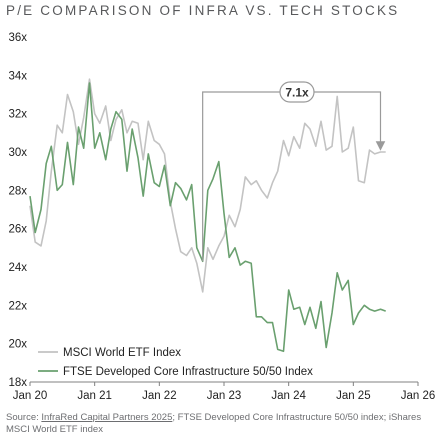 Image resolution: width=444 pixels, height=438 pixels. I want to click on y-tick-label: 24x, so click(17, 268).